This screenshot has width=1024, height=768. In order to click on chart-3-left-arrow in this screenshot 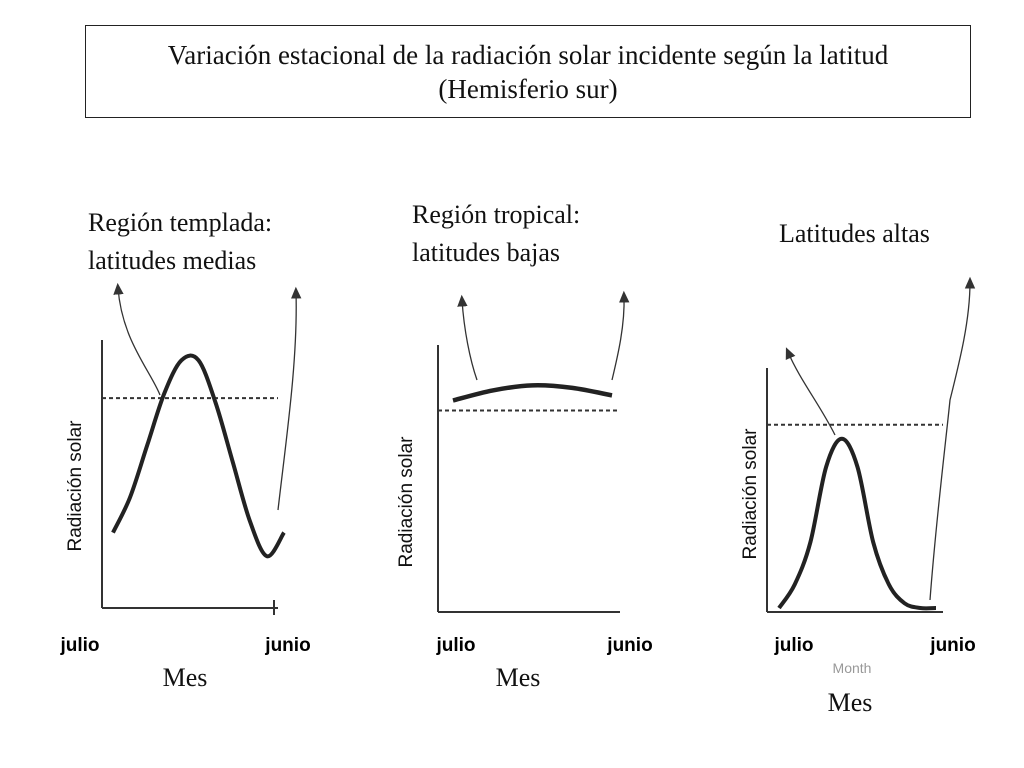, I will do `click(810, 391)`.